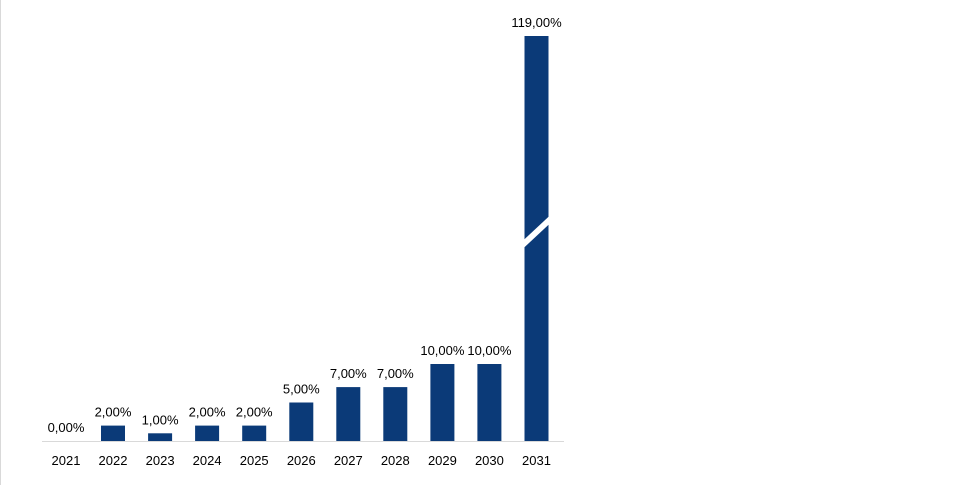 The height and width of the screenshot is (485, 962). Describe the element at coordinates (254, 412) in the screenshot. I see `data-label-2025: 2,00%` at that location.